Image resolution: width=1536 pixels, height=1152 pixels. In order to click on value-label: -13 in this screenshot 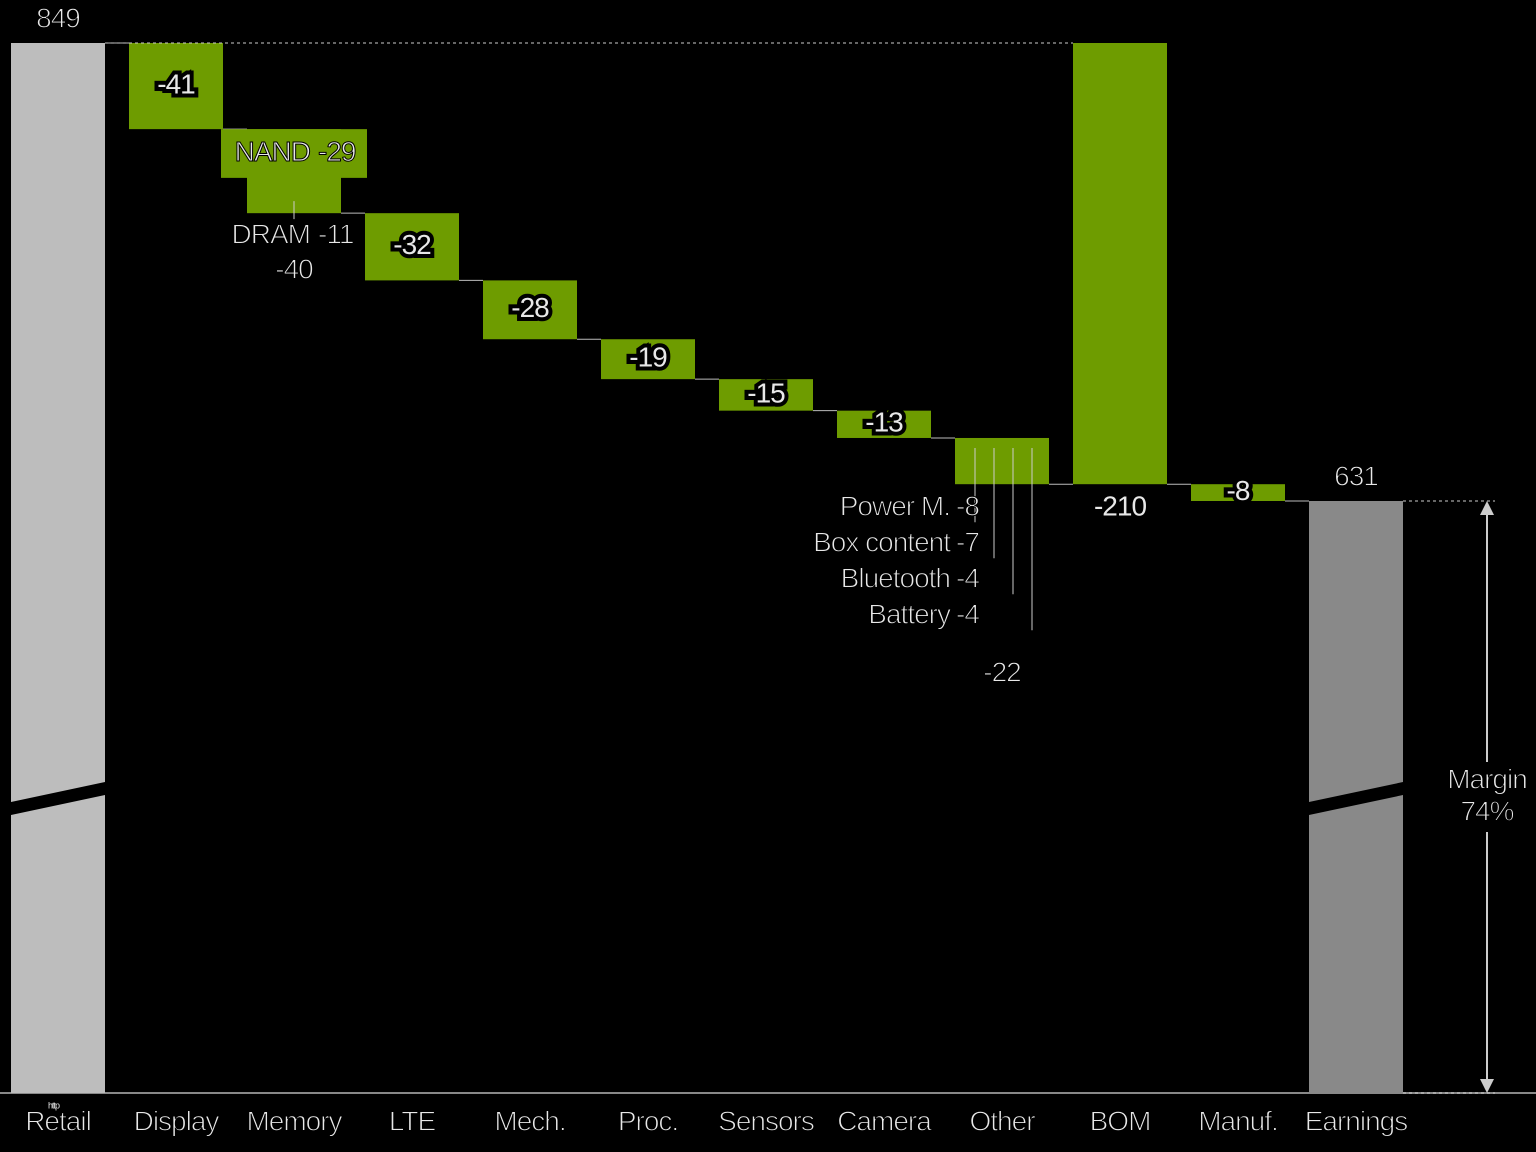, I will do `click(884, 422)`.